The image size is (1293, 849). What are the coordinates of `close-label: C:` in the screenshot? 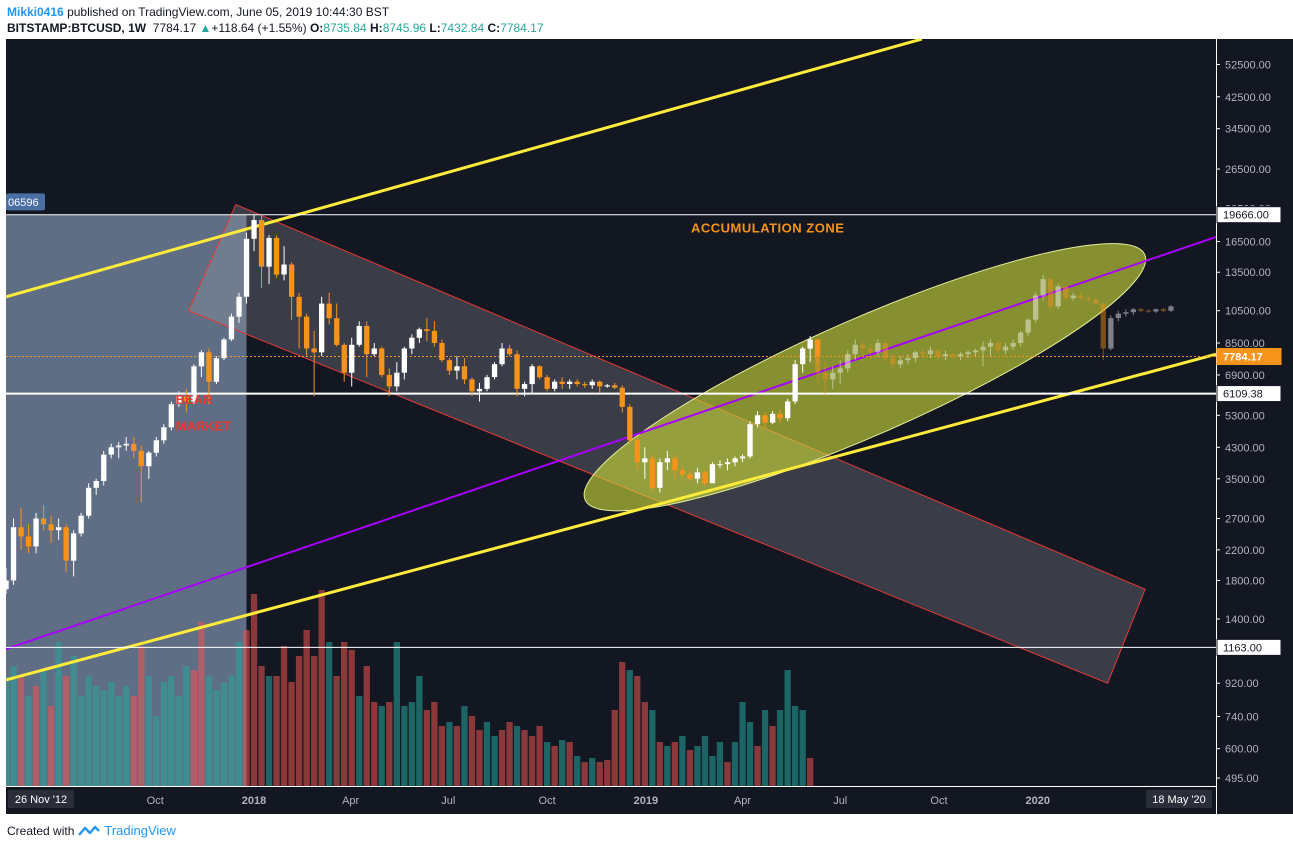 It's located at (494, 28).